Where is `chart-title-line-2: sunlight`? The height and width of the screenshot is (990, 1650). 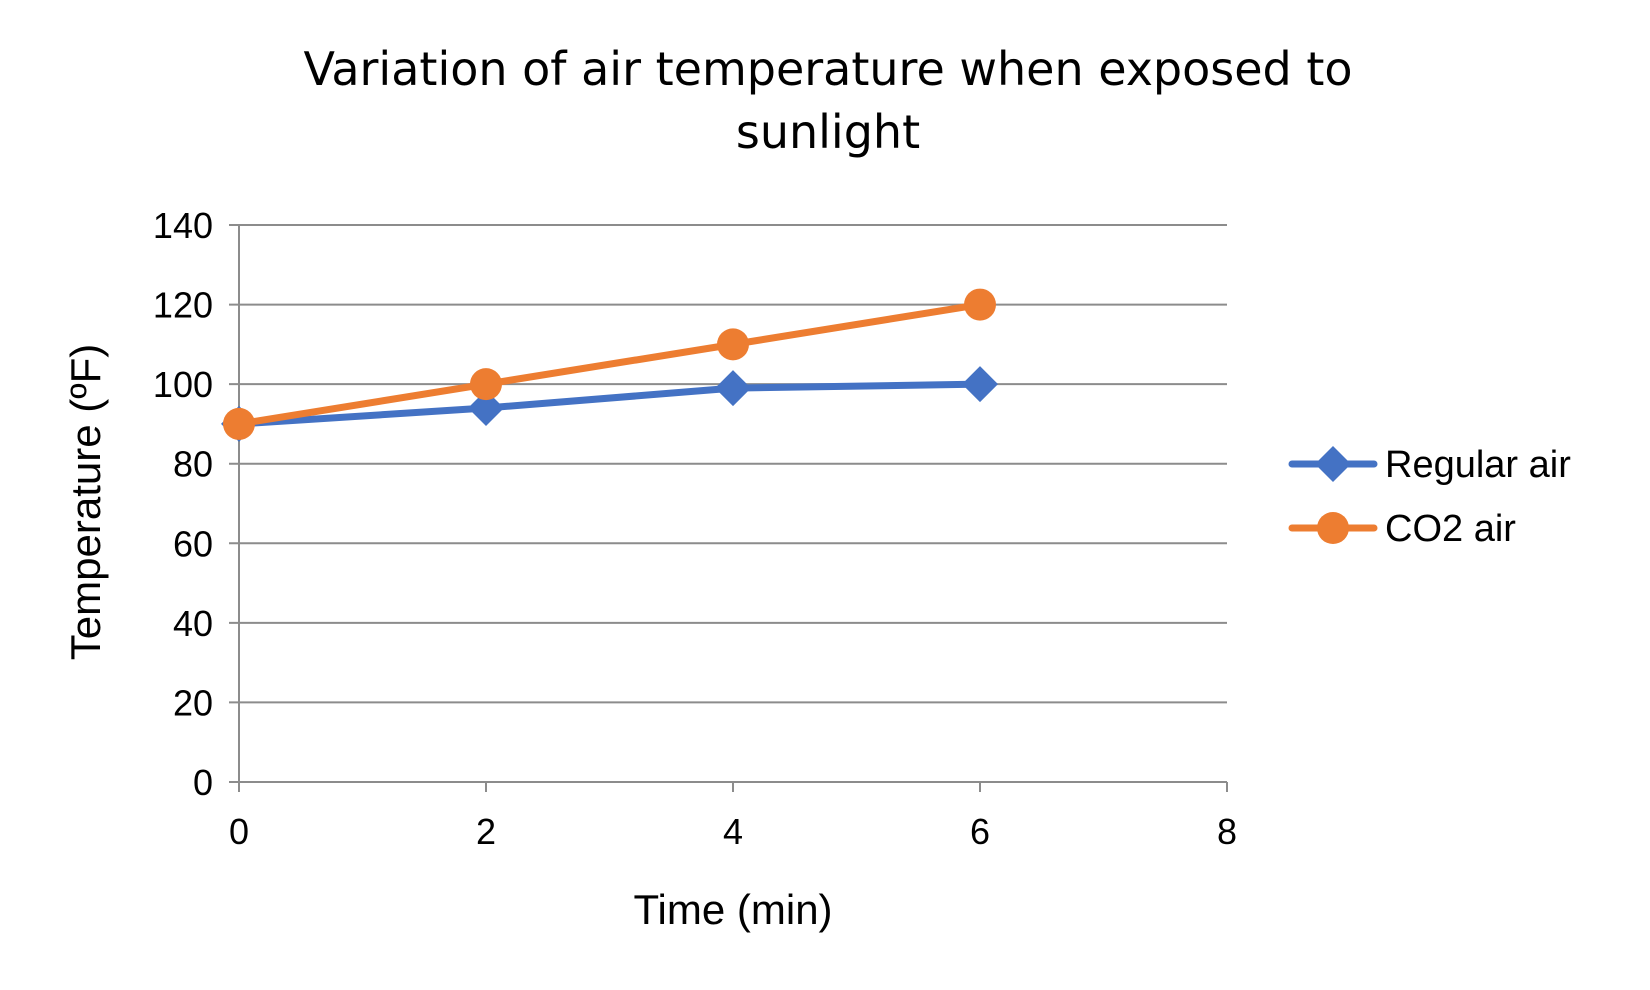
chart-title-line-2: sunlight is located at coordinates (828, 132).